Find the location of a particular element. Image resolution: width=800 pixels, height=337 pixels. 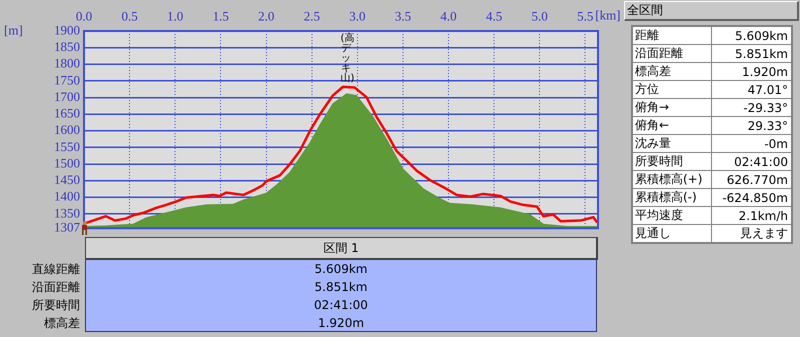

y-tick-label: 1500 is located at coordinates (67, 162).